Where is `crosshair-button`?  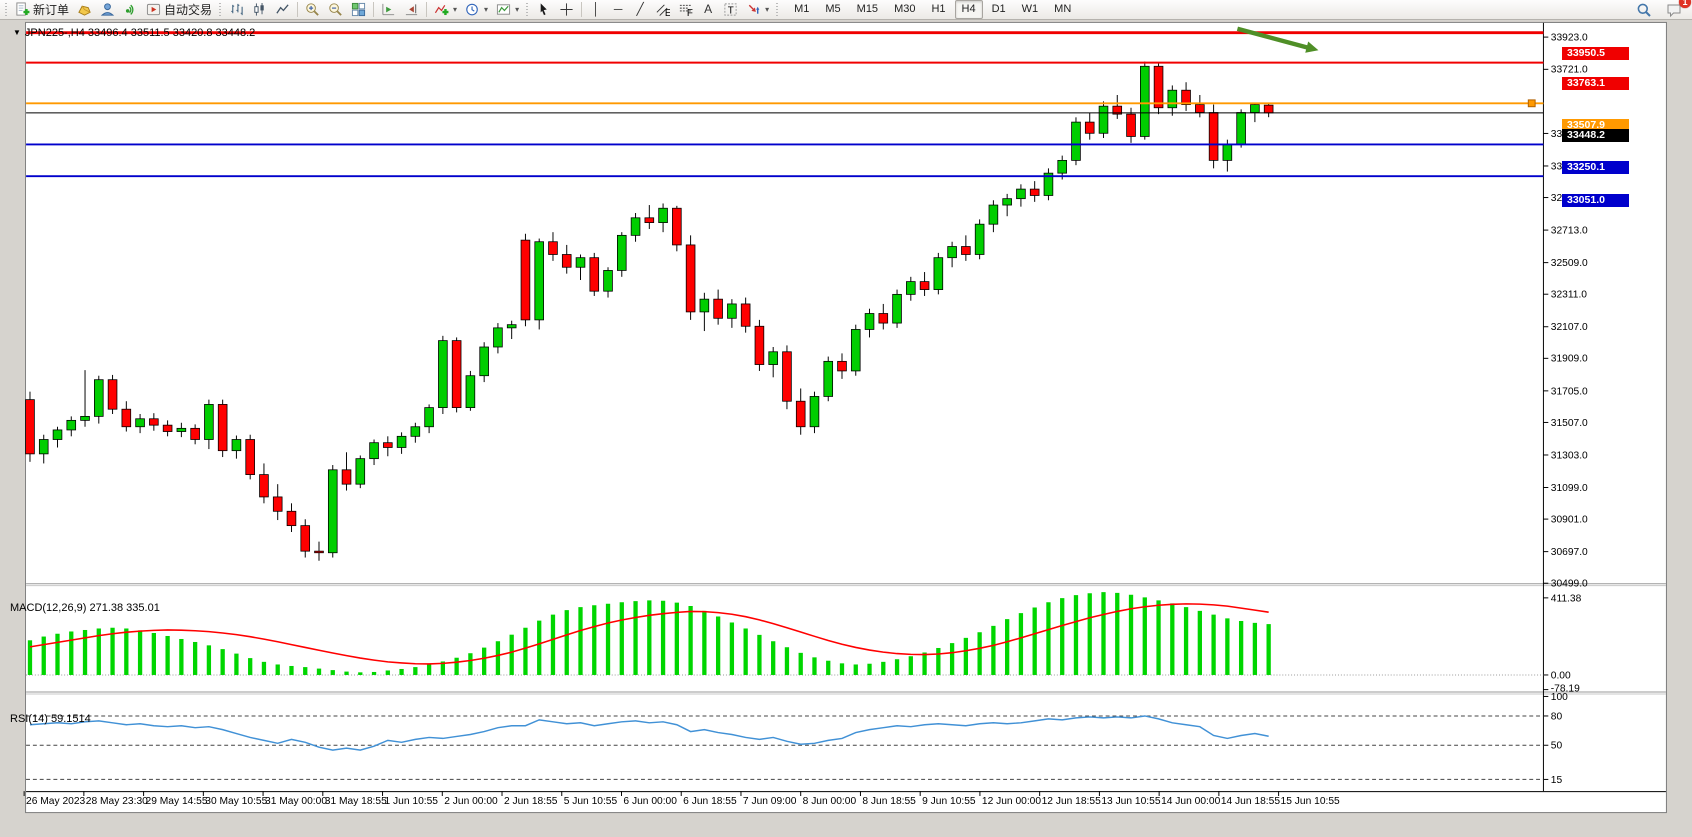
crosshair-button is located at coordinates (566, 10).